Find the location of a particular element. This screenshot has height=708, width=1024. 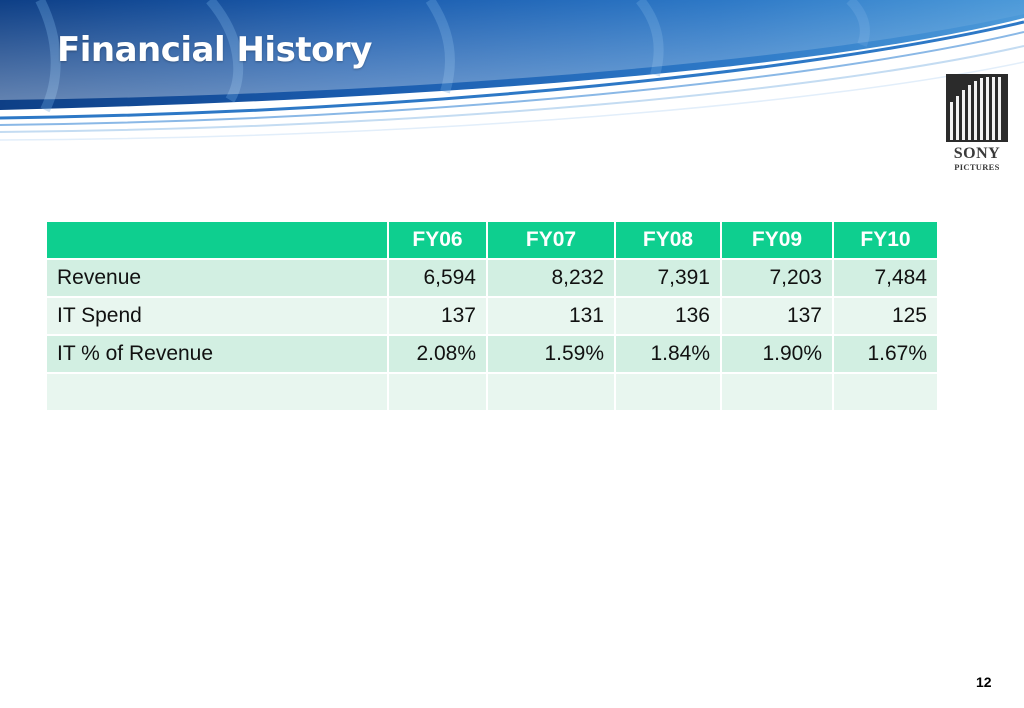

table-row: IT Spend 137 131 136 137 125 is located at coordinates (492, 317).